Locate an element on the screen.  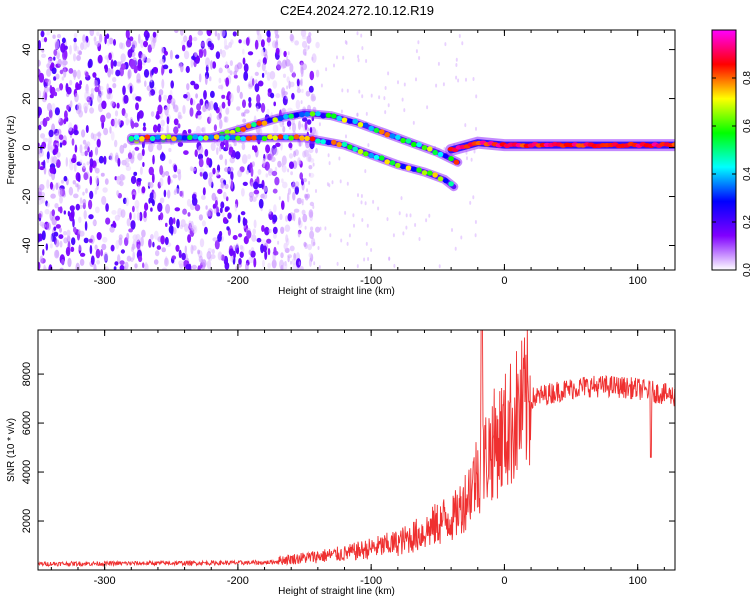
chart-title: C2E4.2024.272.10.12.R19 is located at coordinates (357, 10).